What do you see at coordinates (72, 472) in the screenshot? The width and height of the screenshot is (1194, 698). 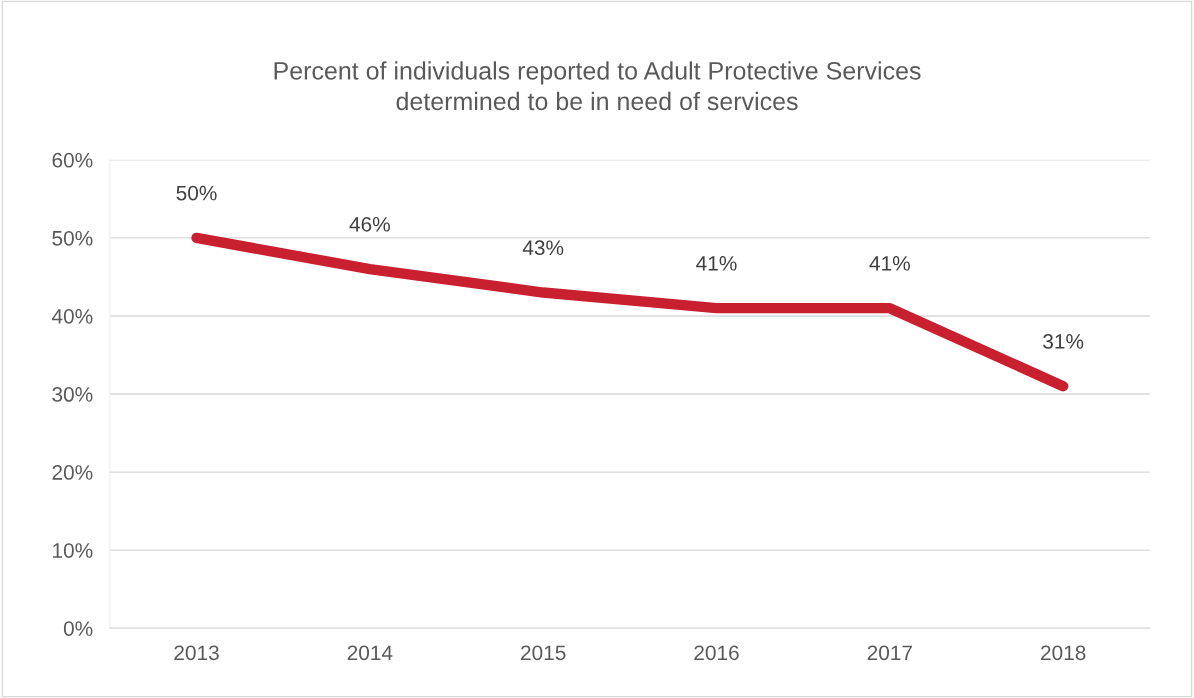 I see `y-tick-label: 20%` at bounding box center [72, 472].